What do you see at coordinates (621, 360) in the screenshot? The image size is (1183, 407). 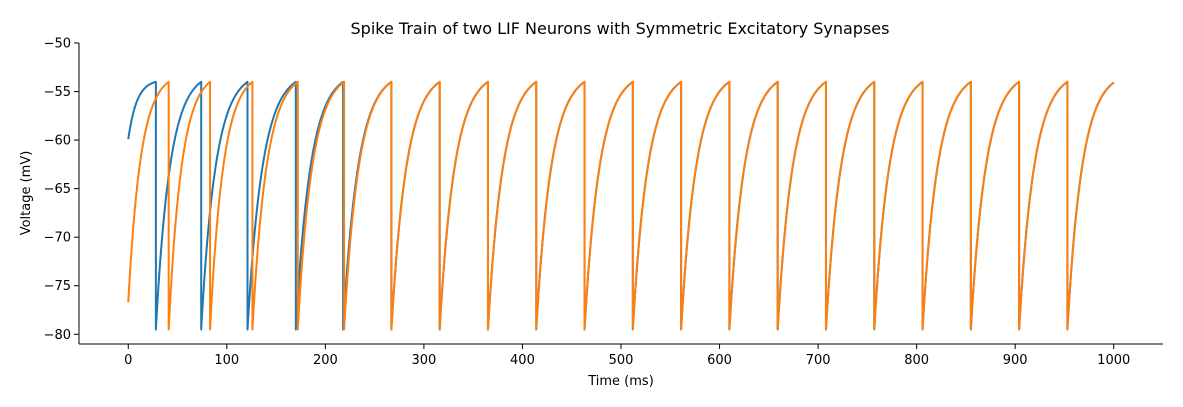 I see `x-tick-label: 500` at bounding box center [621, 360].